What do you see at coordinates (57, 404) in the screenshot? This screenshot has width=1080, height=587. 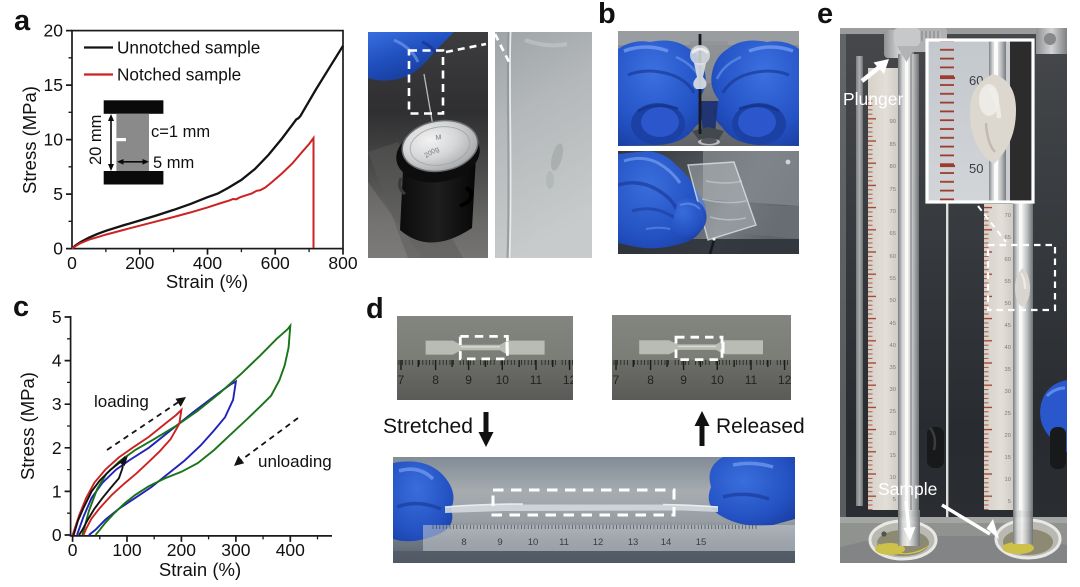 I see `svg-text: 3` at bounding box center [57, 404].